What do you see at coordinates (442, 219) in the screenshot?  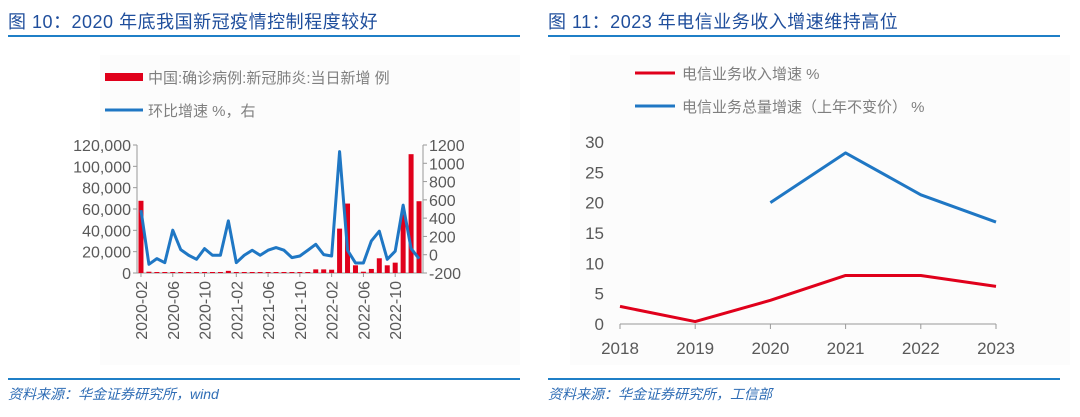 I see `right-tick-label: 400` at bounding box center [442, 219].